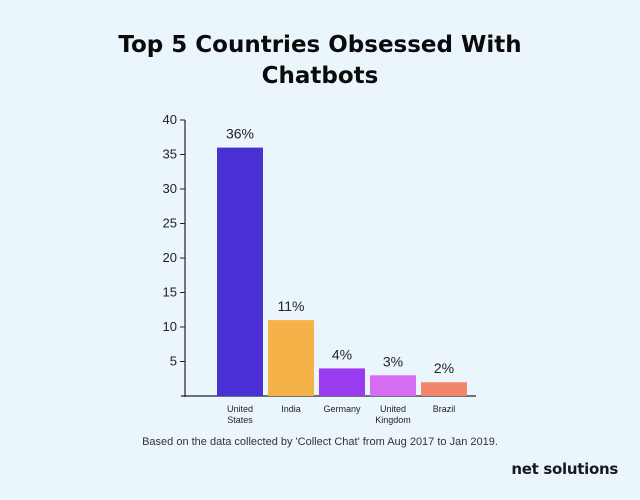 This screenshot has height=500, width=640. What do you see at coordinates (170, 188) in the screenshot?
I see `y-tick-label: 30` at bounding box center [170, 188].